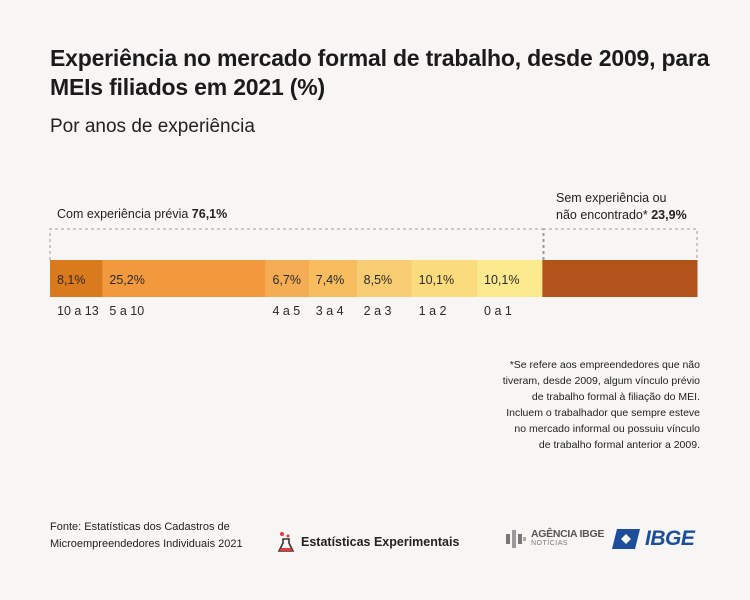 The width and height of the screenshot is (750, 600). What do you see at coordinates (209, 214) in the screenshot?
I see `with-experience-value: 76,1%` at bounding box center [209, 214].